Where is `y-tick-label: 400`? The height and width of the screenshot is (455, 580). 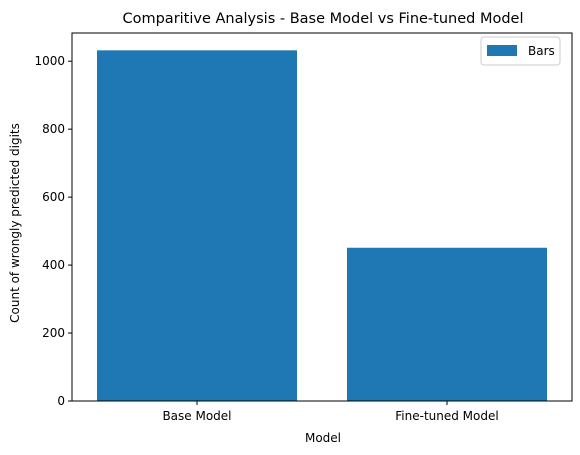 y-tick-label: 400 is located at coordinates (53, 265).